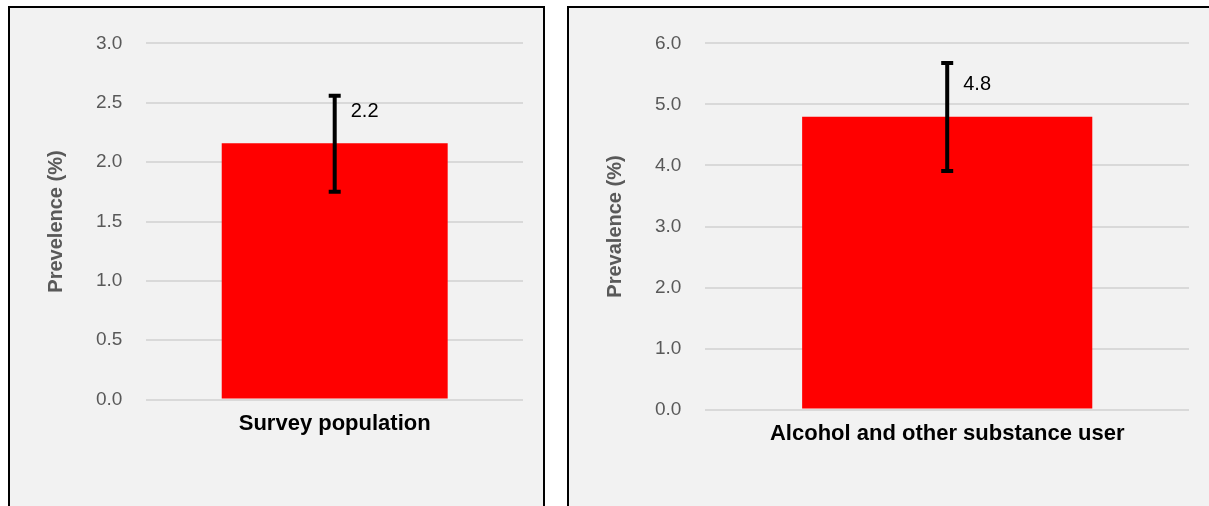 This screenshot has height=506, width=1209. Describe the element at coordinates (334, 422) in the screenshot. I see `x-tick-label: Survey population` at that location.